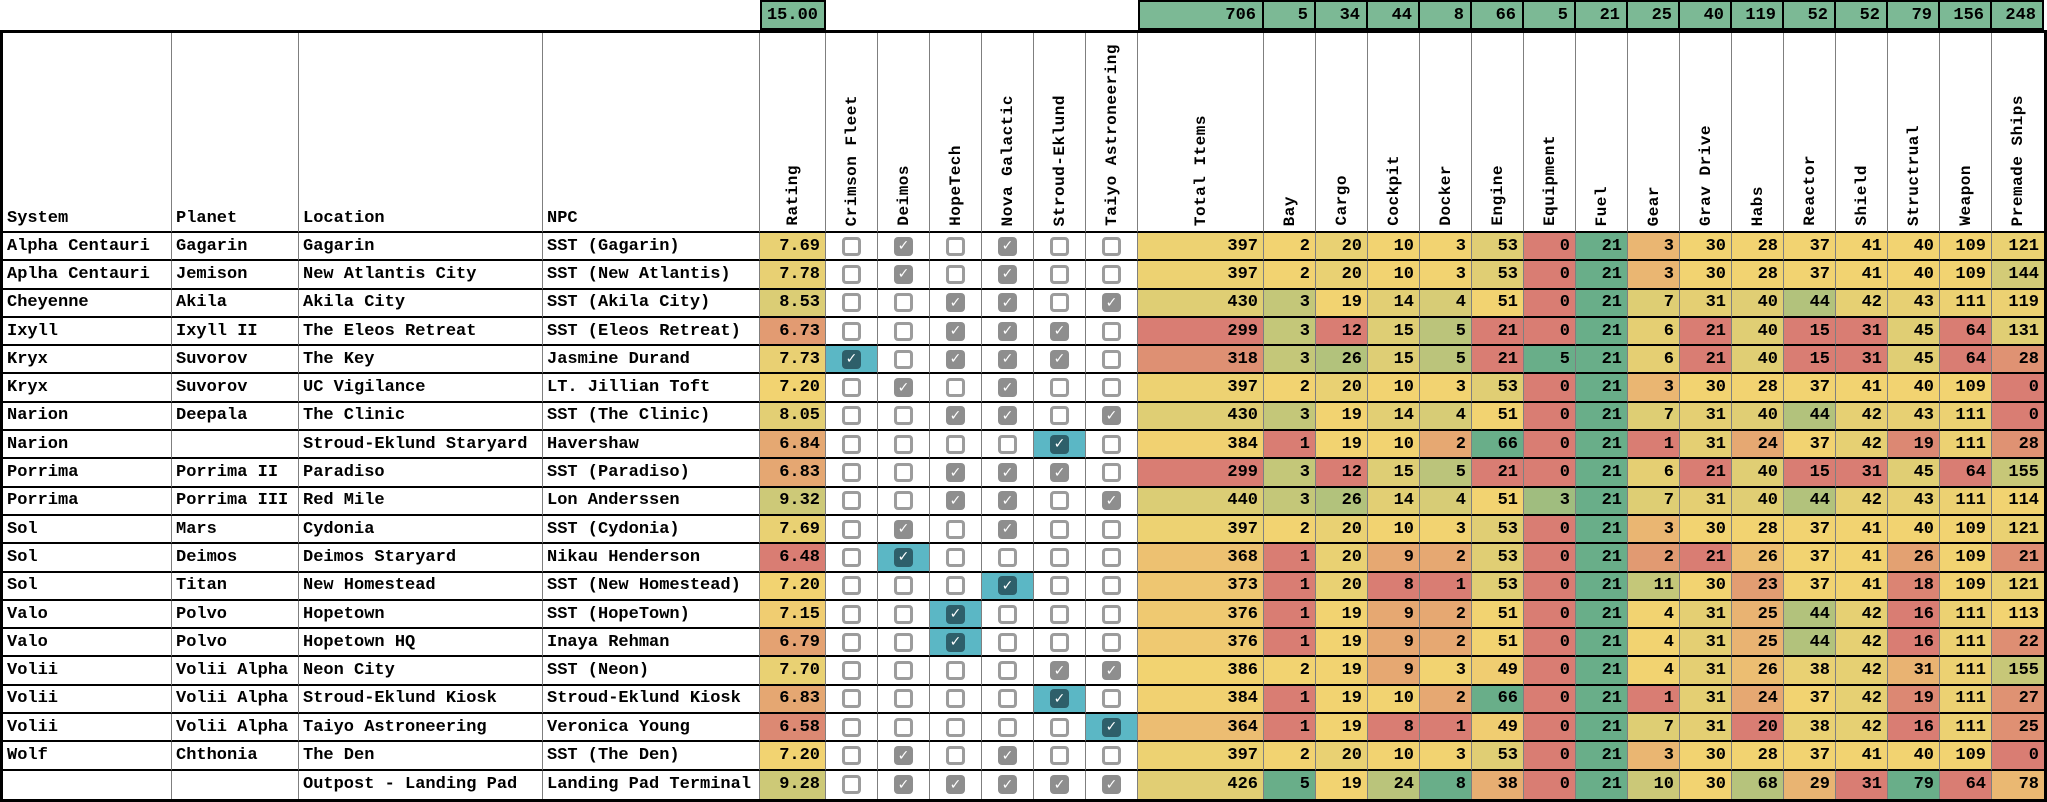 The height and width of the screenshot is (802, 2047). What do you see at coordinates (851, 359) in the screenshot?
I see `checkbox-crimson-fleet: ✓` at bounding box center [851, 359].